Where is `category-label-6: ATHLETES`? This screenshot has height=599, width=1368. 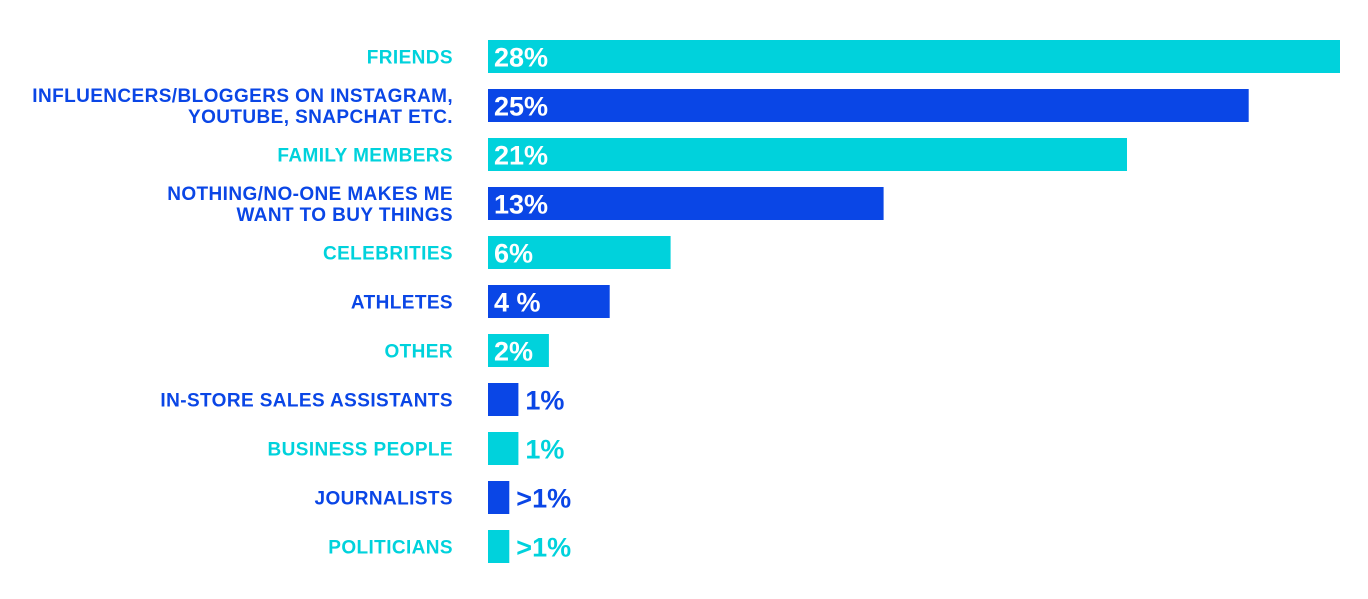 category-label-6: ATHLETES is located at coordinates (402, 303).